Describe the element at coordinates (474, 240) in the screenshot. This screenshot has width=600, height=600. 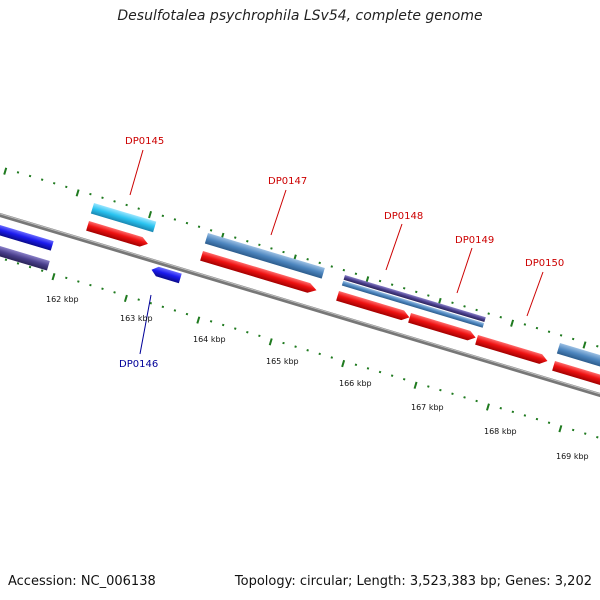
I see `gene-label-dp0149: DP0149` at that location.